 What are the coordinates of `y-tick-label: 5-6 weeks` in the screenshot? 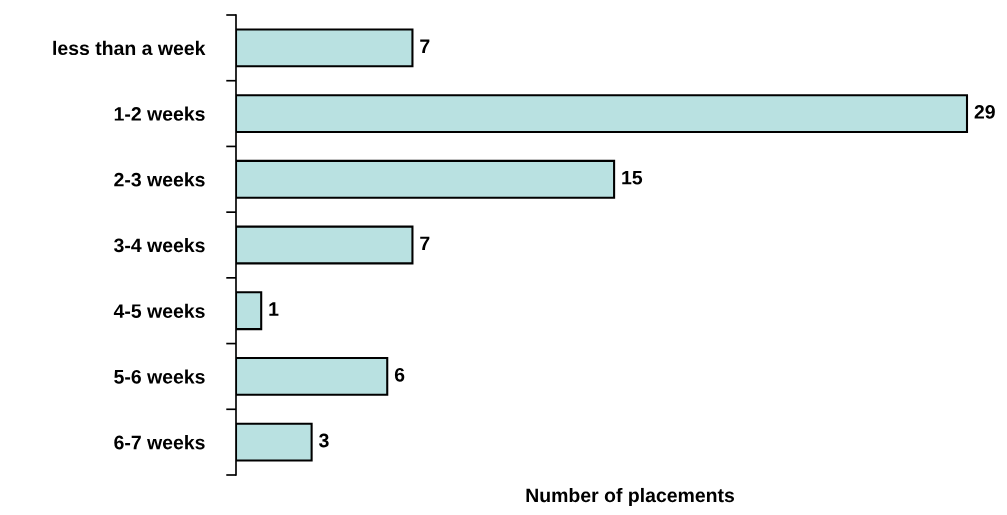 It's located at (159, 376).